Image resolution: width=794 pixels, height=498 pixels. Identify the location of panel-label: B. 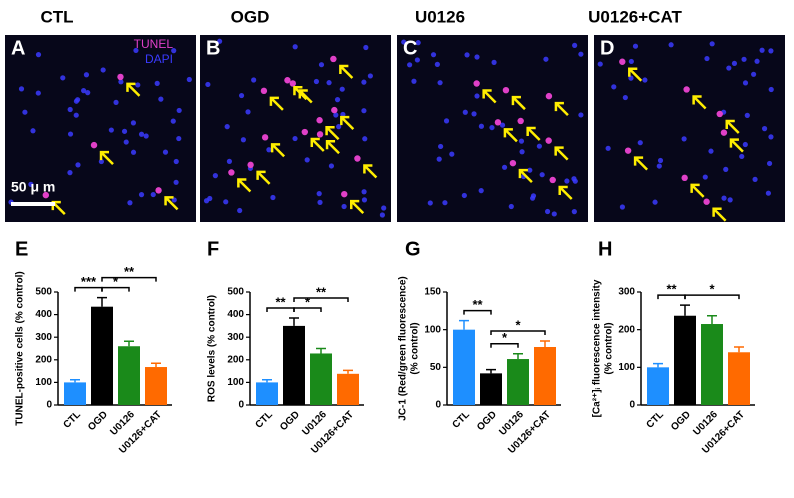
(213, 48).